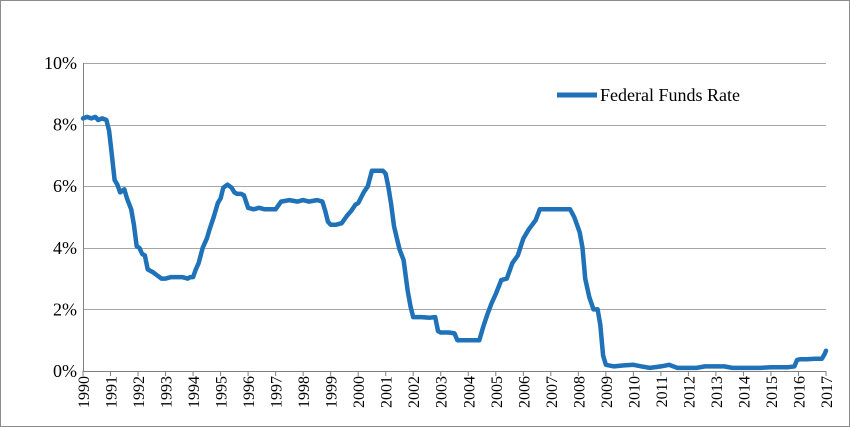 Image resolution: width=850 pixels, height=427 pixels. What do you see at coordinates (359, 392) in the screenshot?
I see `x-tick-label: 2000` at bounding box center [359, 392].